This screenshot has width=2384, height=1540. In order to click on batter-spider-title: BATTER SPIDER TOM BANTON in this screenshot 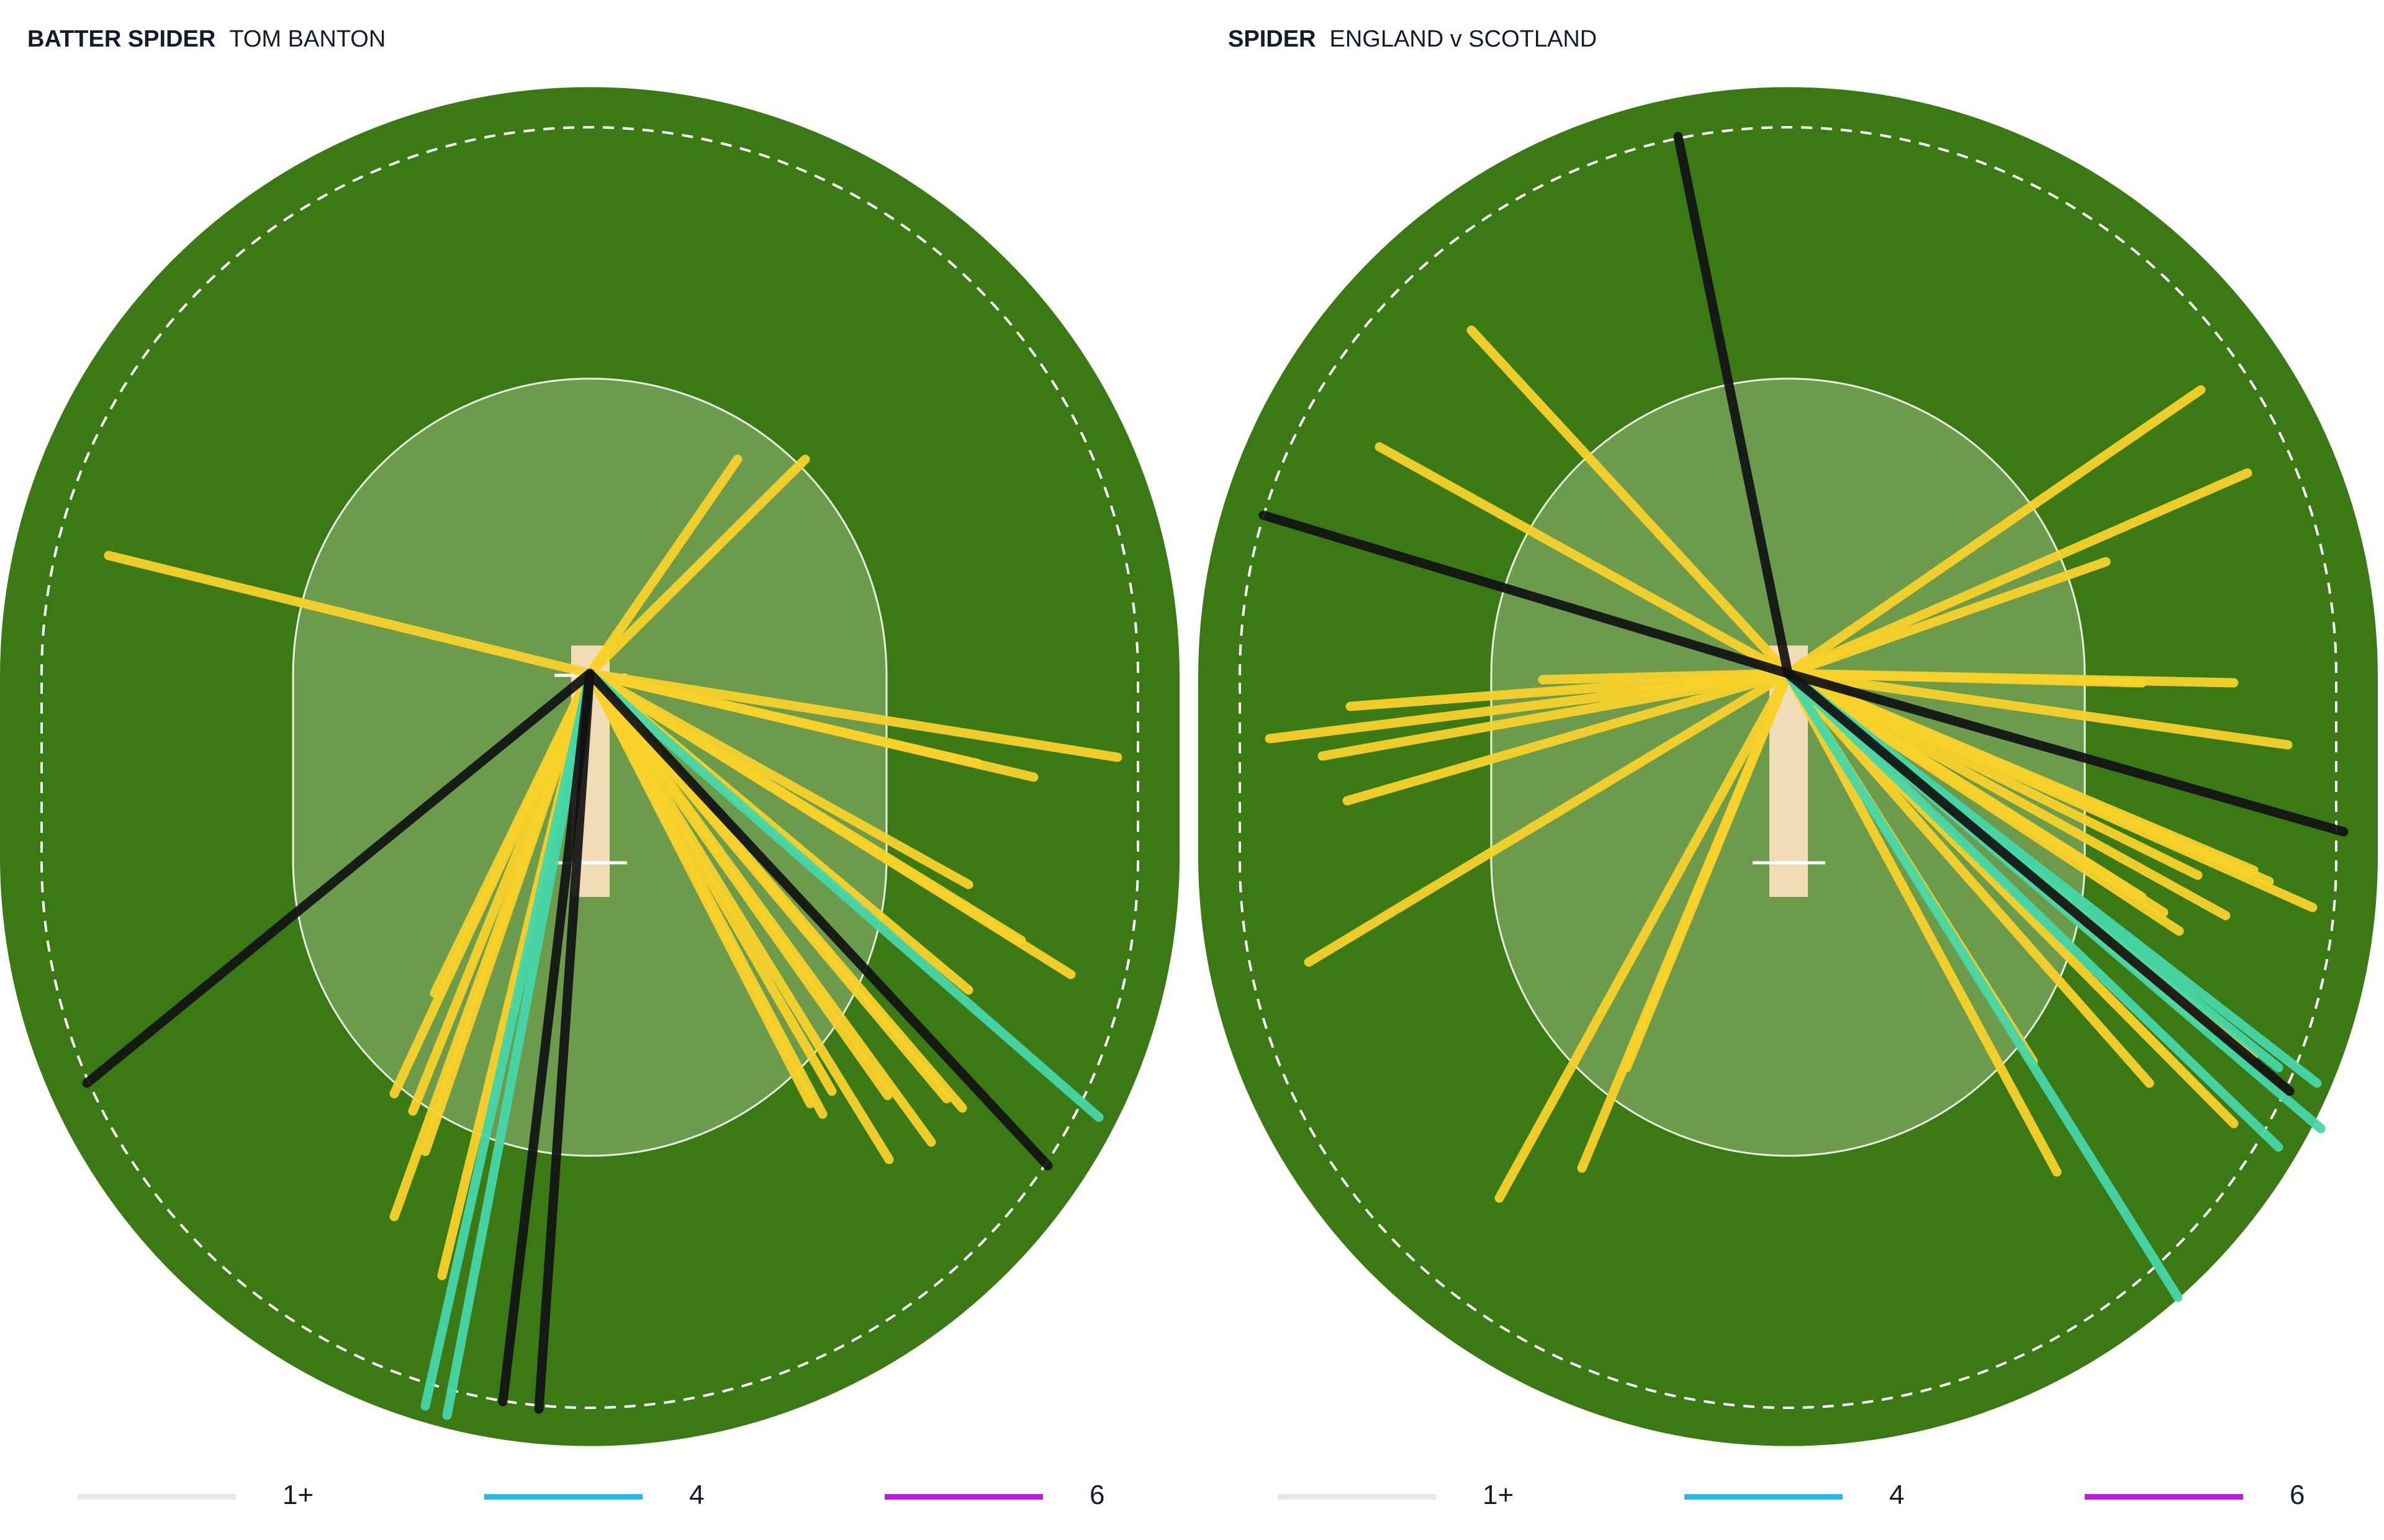, I will do `click(206, 39)`.